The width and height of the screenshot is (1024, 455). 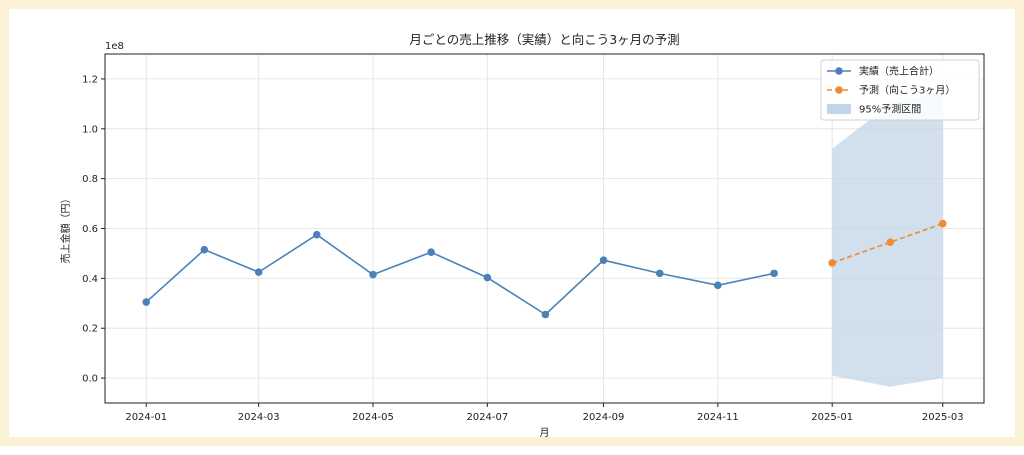 What do you see at coordinates (839, 109) in the screenshot?
I see `legend-swatch-band` at bounding box center [839, 109].